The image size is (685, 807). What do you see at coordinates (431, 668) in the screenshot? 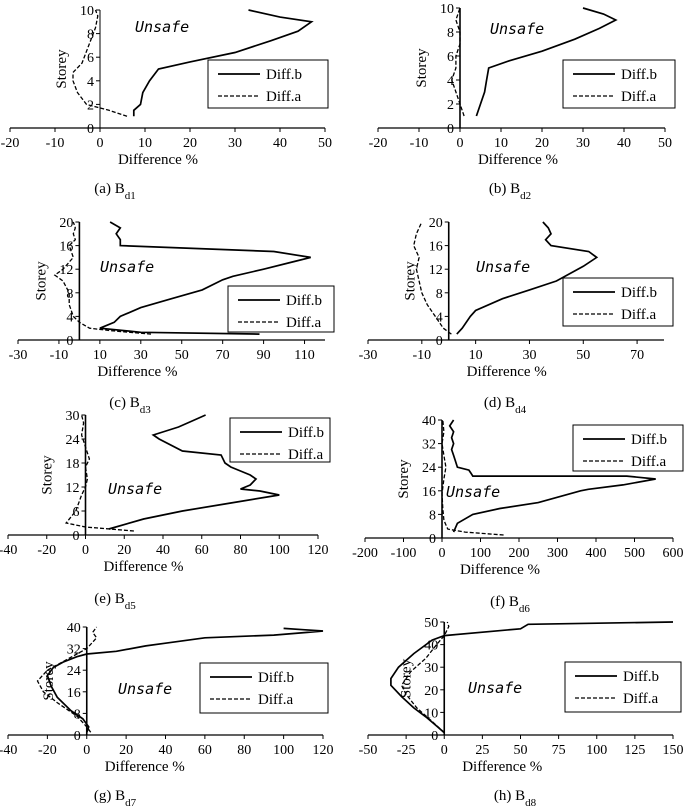
I see `y-tick-label: 30` at bounding box center [431, 668].